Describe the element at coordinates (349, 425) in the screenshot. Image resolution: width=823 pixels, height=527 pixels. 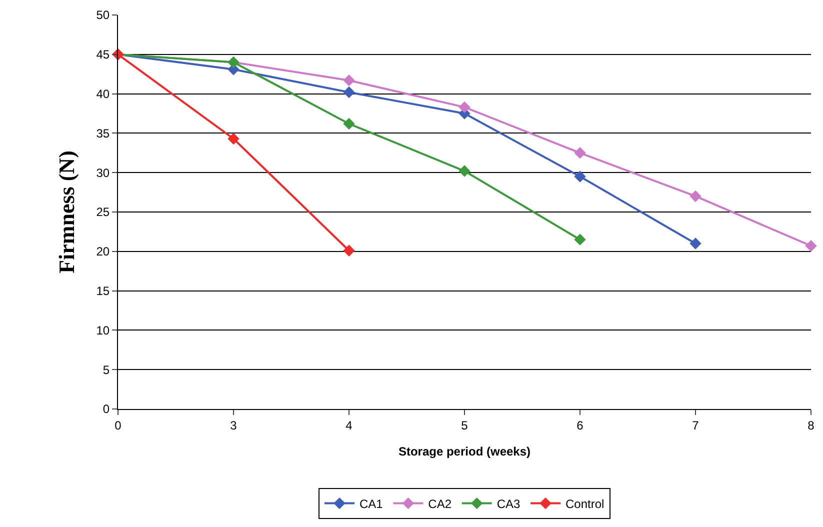
I see `x-tick-label: 4` at that location.